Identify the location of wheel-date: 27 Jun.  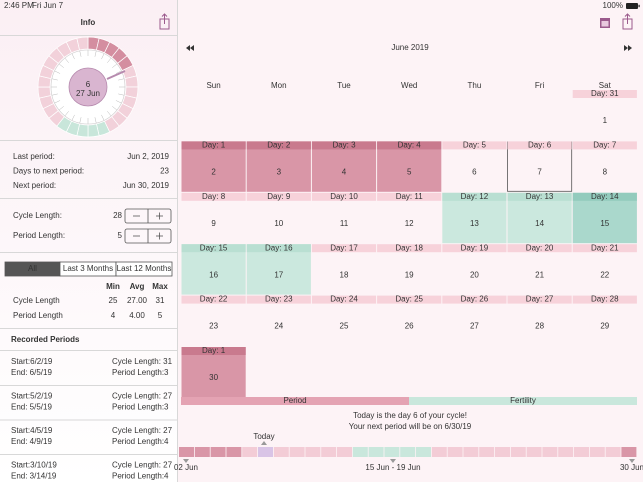
(88, 93).